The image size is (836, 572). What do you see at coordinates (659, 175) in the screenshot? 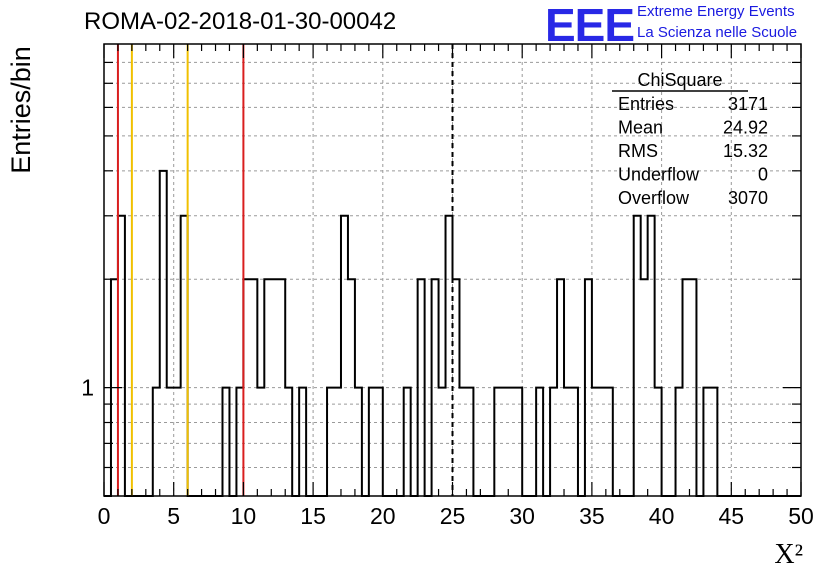
I see `stats-row-label: Underflow` at bounding box center [659, 175].